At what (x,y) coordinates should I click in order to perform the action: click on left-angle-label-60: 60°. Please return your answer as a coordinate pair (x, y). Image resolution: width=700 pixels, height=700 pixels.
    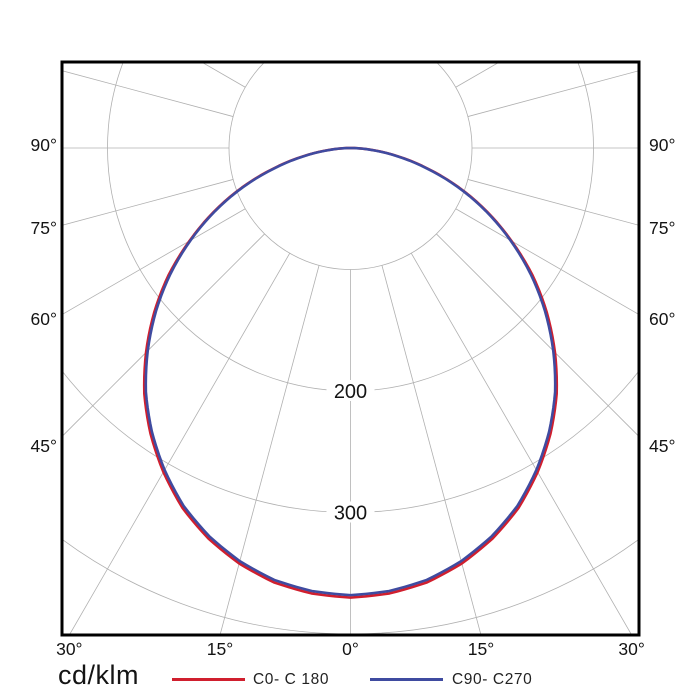
    Looking at the image, I should click on (44, 319).